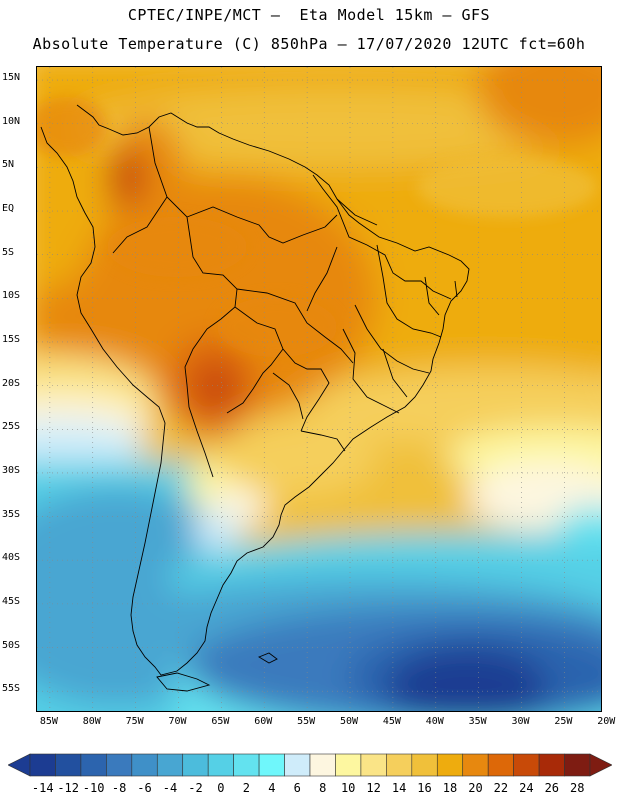 The image size is (618, 800). I want to click on longitude-tick-label: 25W, so click(563, 721).